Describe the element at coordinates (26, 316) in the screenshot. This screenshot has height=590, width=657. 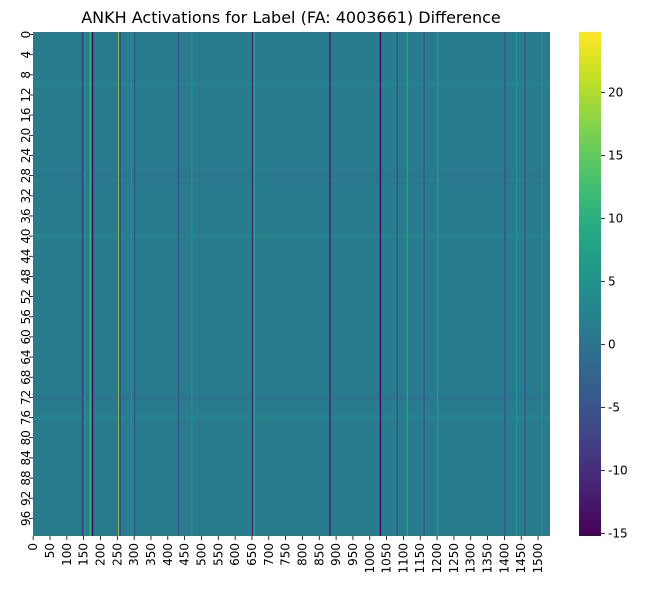
I see `y-tick-label: 56` at that location.